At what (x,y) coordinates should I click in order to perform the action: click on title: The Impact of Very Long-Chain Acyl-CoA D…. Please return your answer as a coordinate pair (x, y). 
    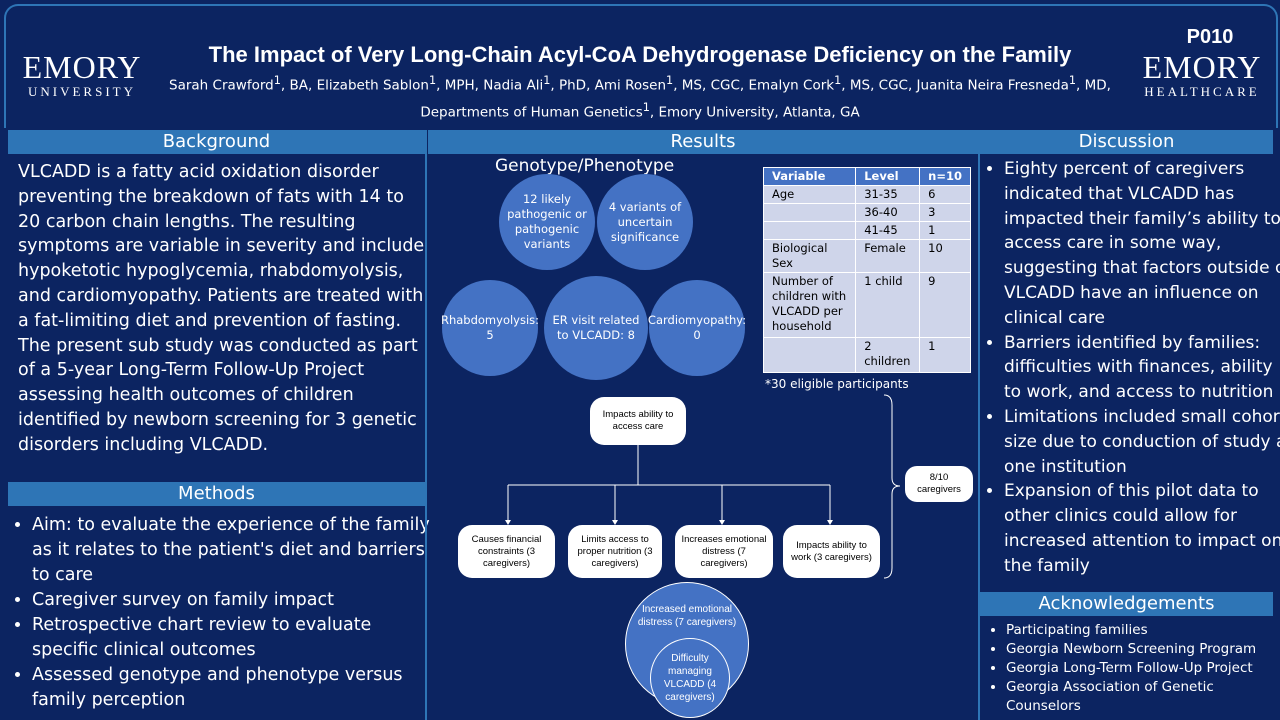
    Looking at the image, I should click on (640, 54).